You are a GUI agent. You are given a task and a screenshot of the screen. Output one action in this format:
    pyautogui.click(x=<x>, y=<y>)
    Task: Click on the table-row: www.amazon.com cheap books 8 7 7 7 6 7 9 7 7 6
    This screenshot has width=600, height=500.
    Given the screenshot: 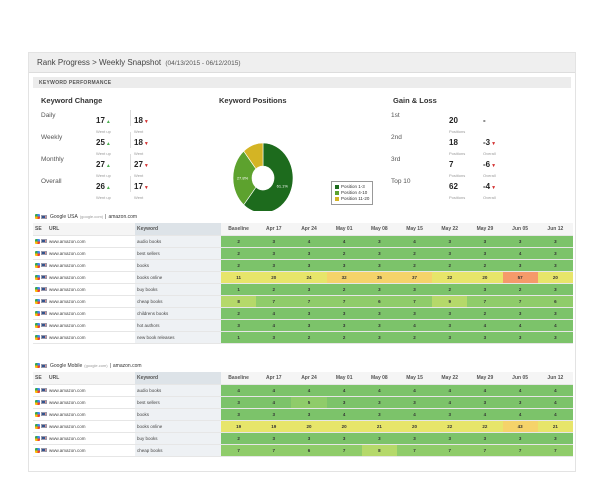 What is the action you would take?
    pyautogui.click(x=303, y=301)
    